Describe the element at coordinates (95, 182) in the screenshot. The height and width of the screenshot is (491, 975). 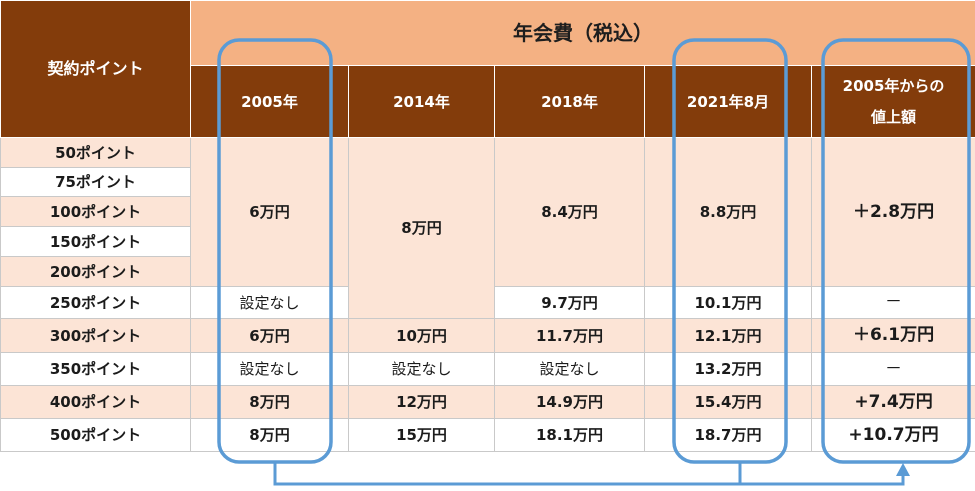
I see `row-label-75pt: 75ポイント` at that location.